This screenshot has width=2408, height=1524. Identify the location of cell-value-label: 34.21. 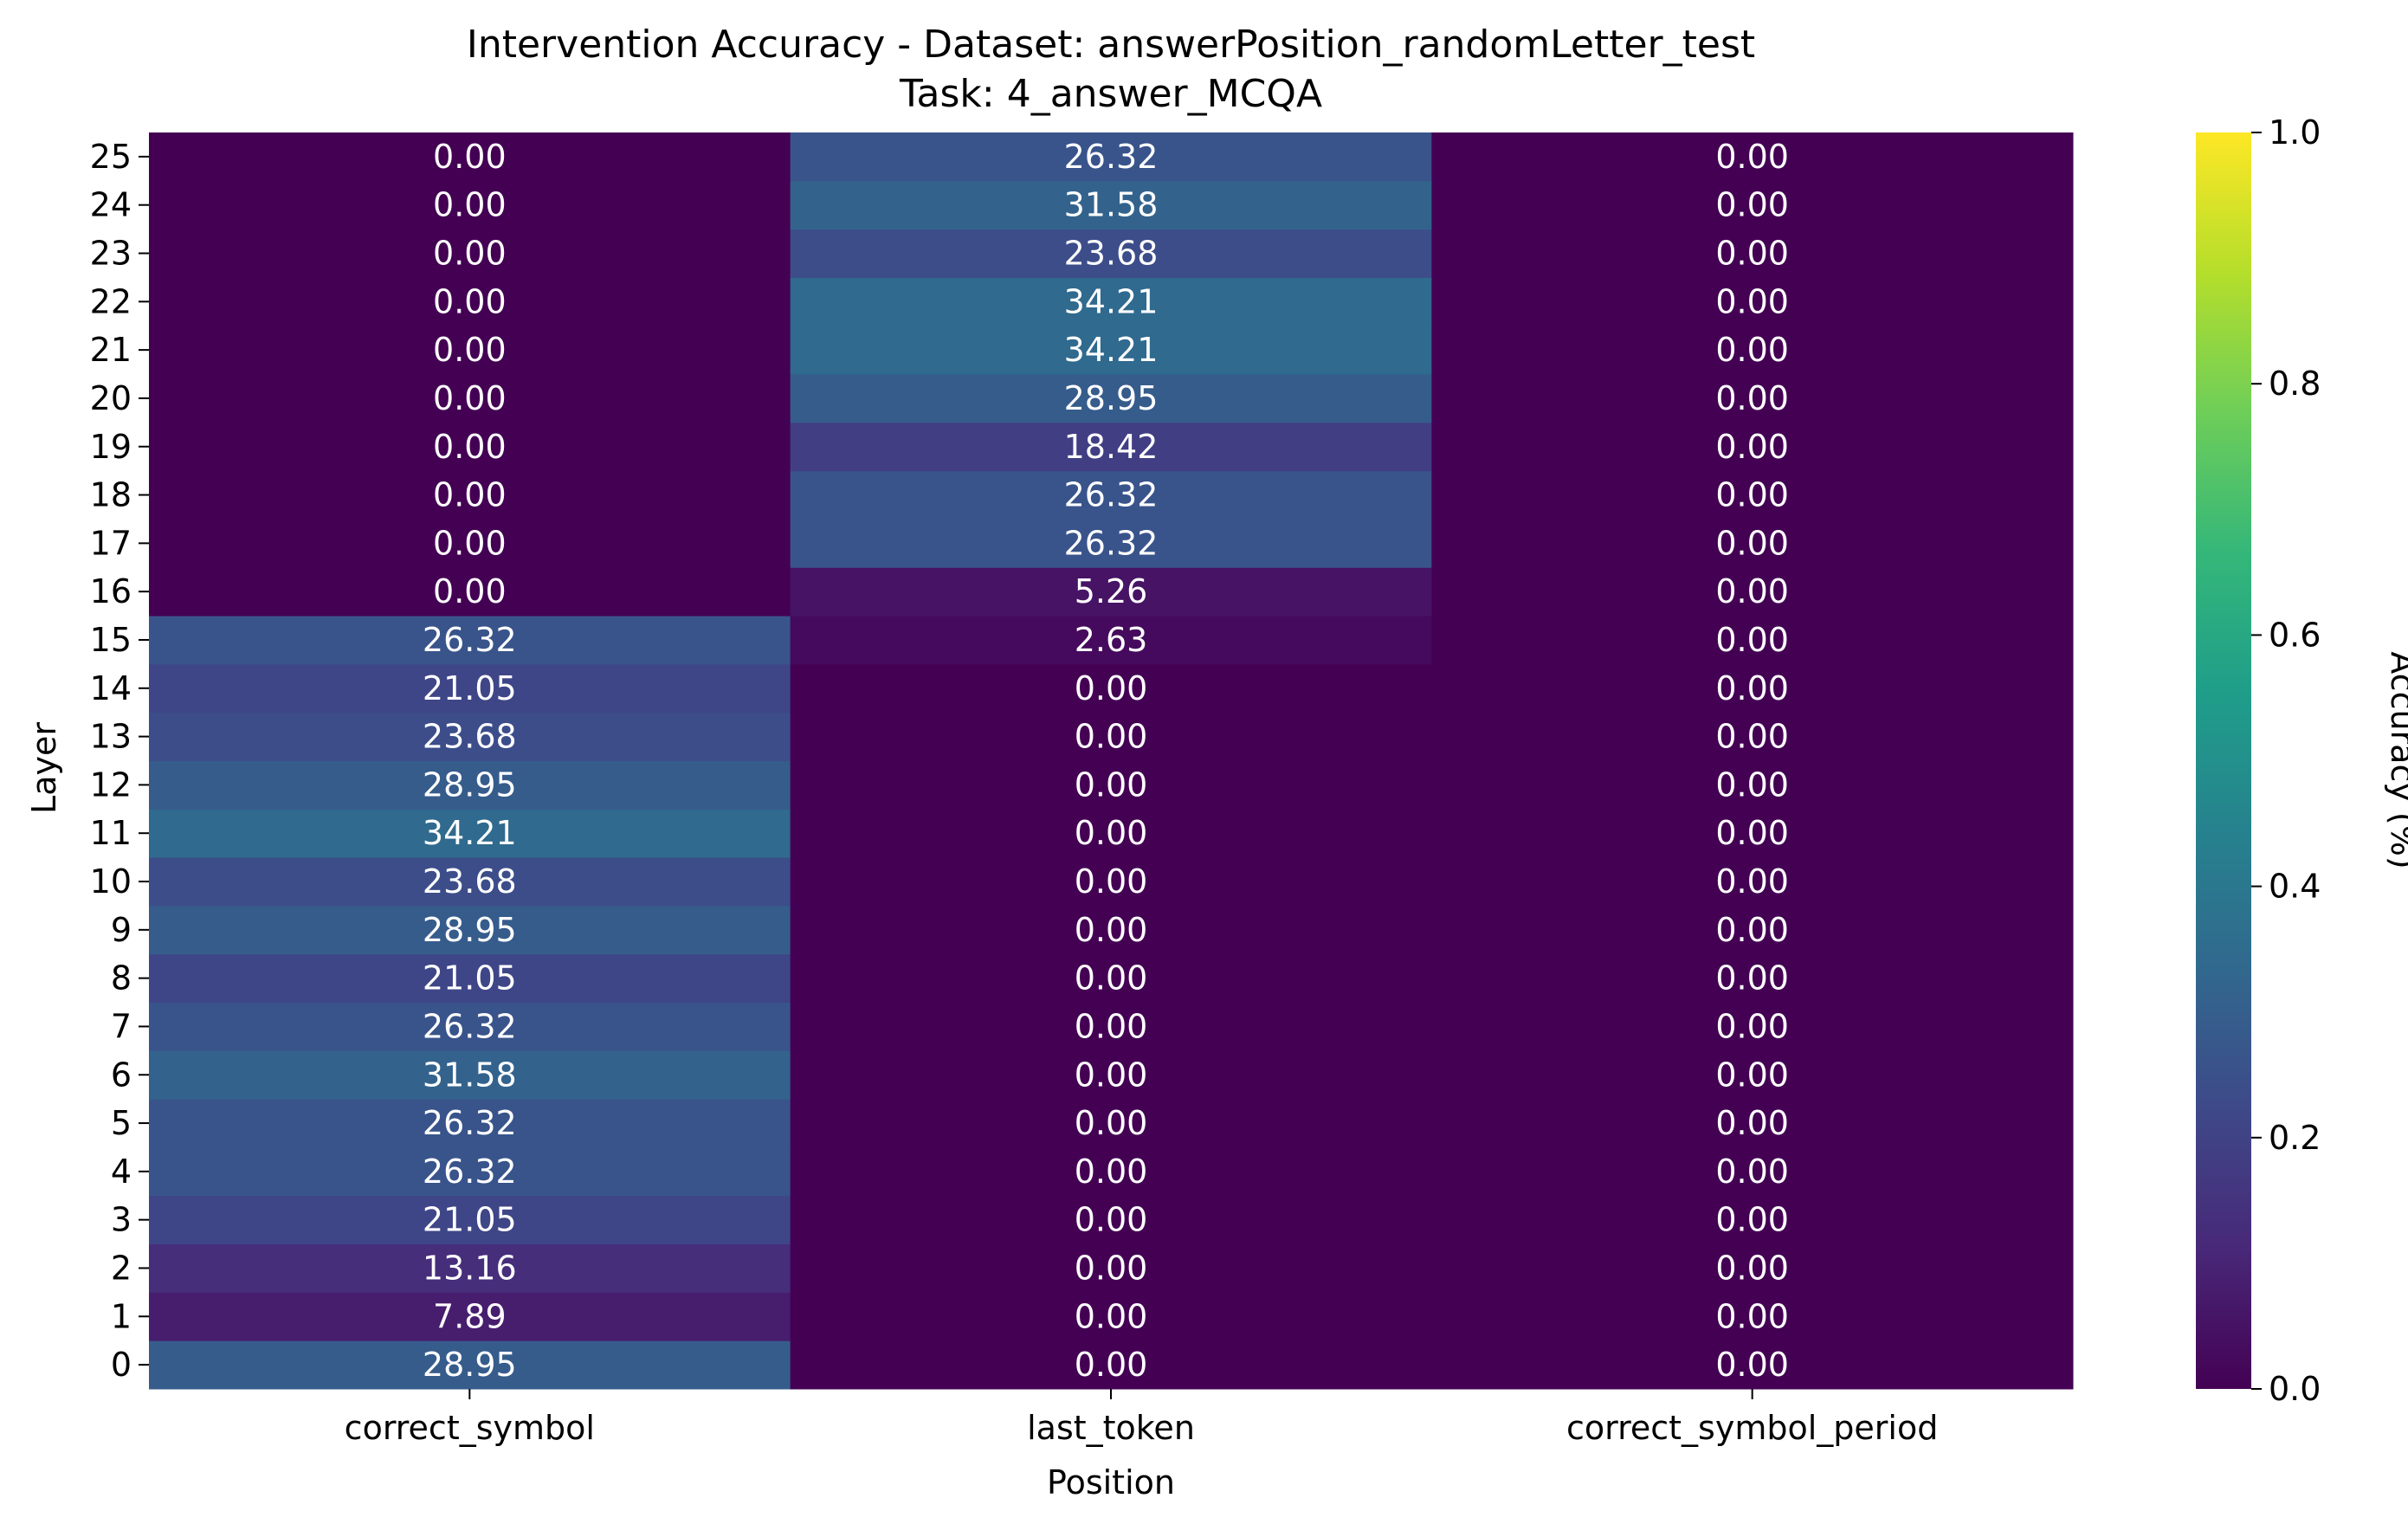
(1111, 301).